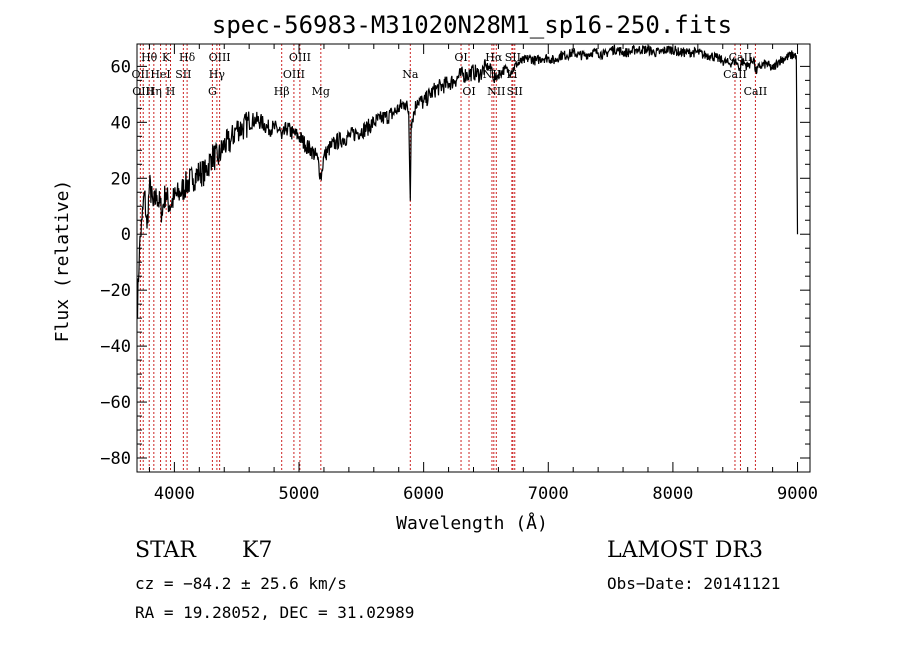 This screenshot has height=649, width=900. I want to click on x-tick-label: 7000, so click(548, 494).